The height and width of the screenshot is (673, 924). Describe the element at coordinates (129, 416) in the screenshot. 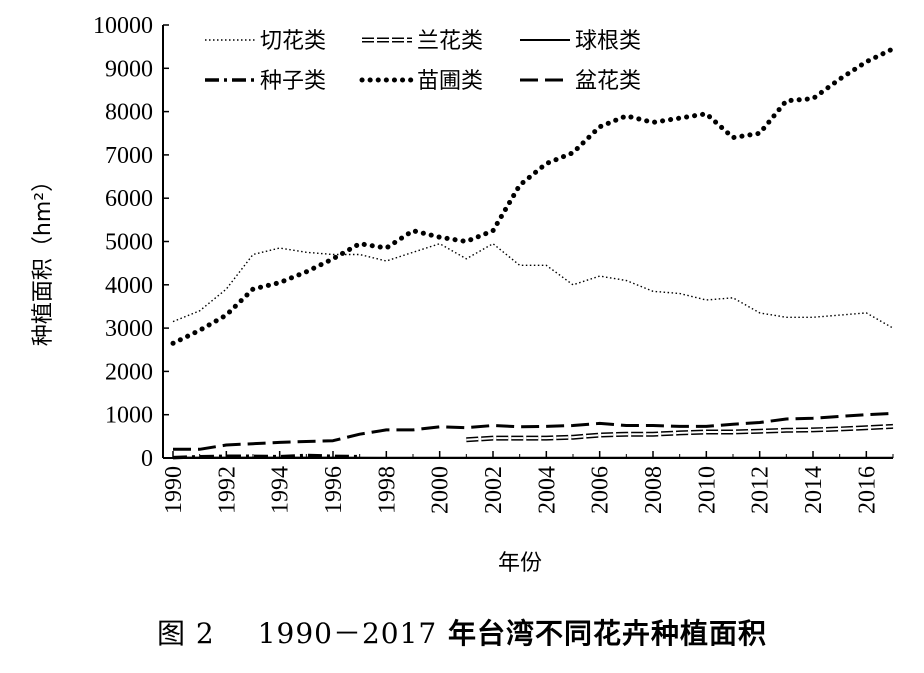

I see `y-tick-label: 1000` at that location.